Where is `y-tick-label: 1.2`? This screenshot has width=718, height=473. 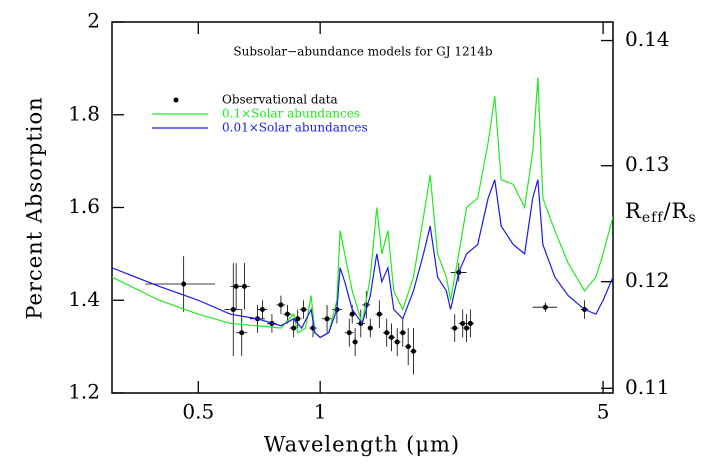 y-tick-label: 1.2 is located at coordinates (84, 392).